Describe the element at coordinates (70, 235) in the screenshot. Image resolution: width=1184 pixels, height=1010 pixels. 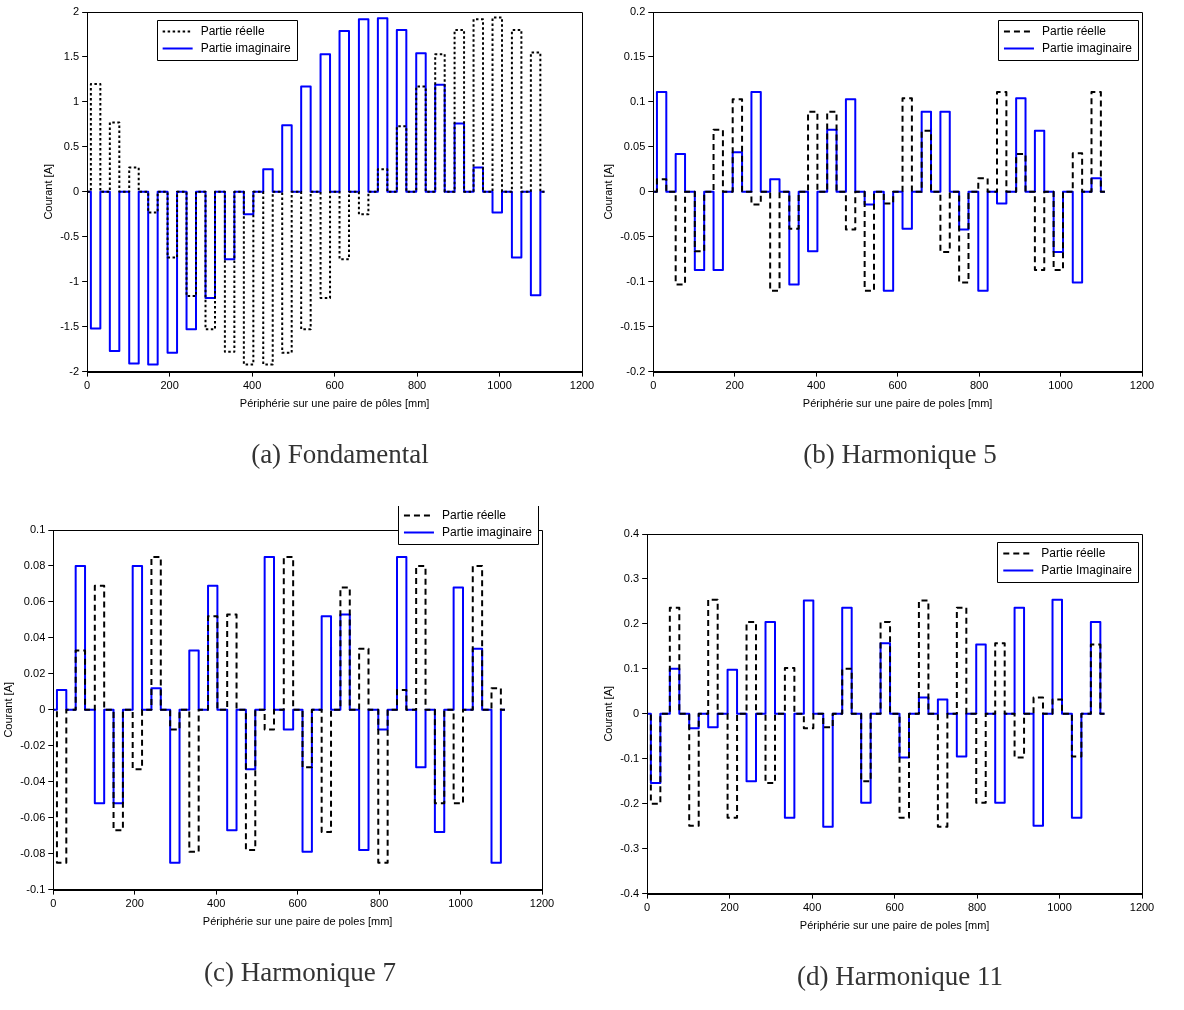
I see `y-tick-label: -0.5` at that location.